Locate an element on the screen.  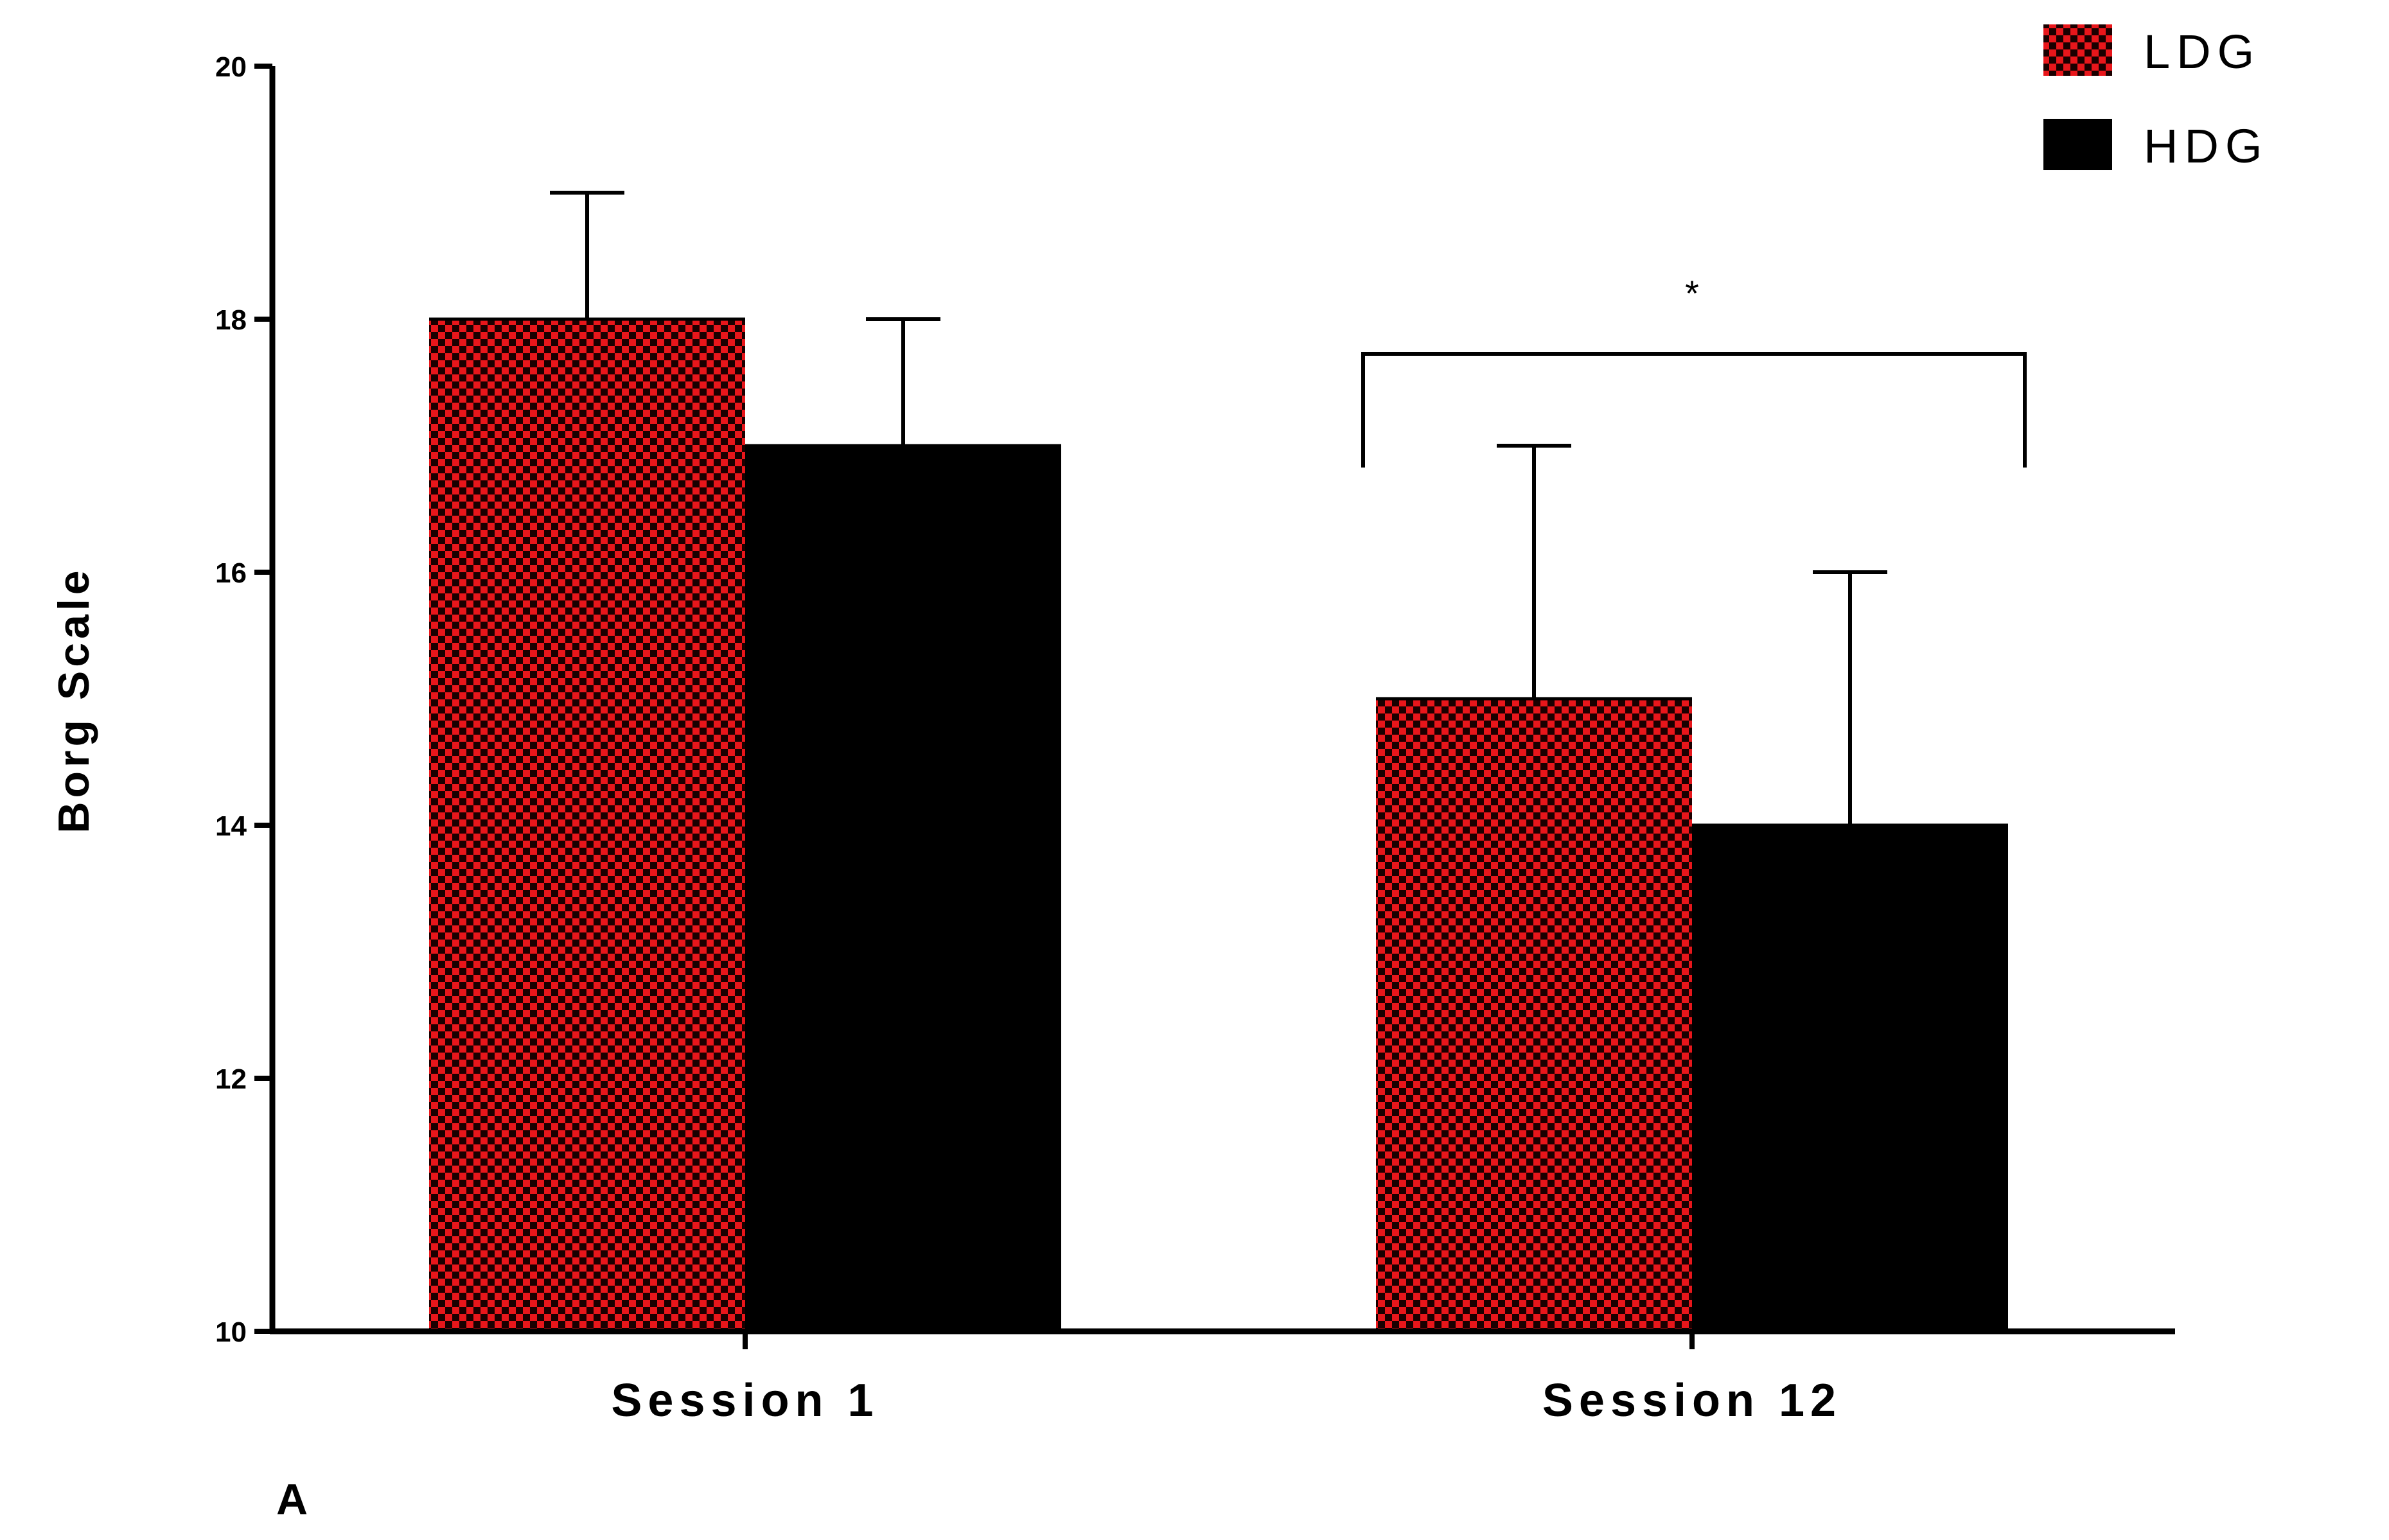
y-tick-label: 18 is located at coordinates (231, 320).